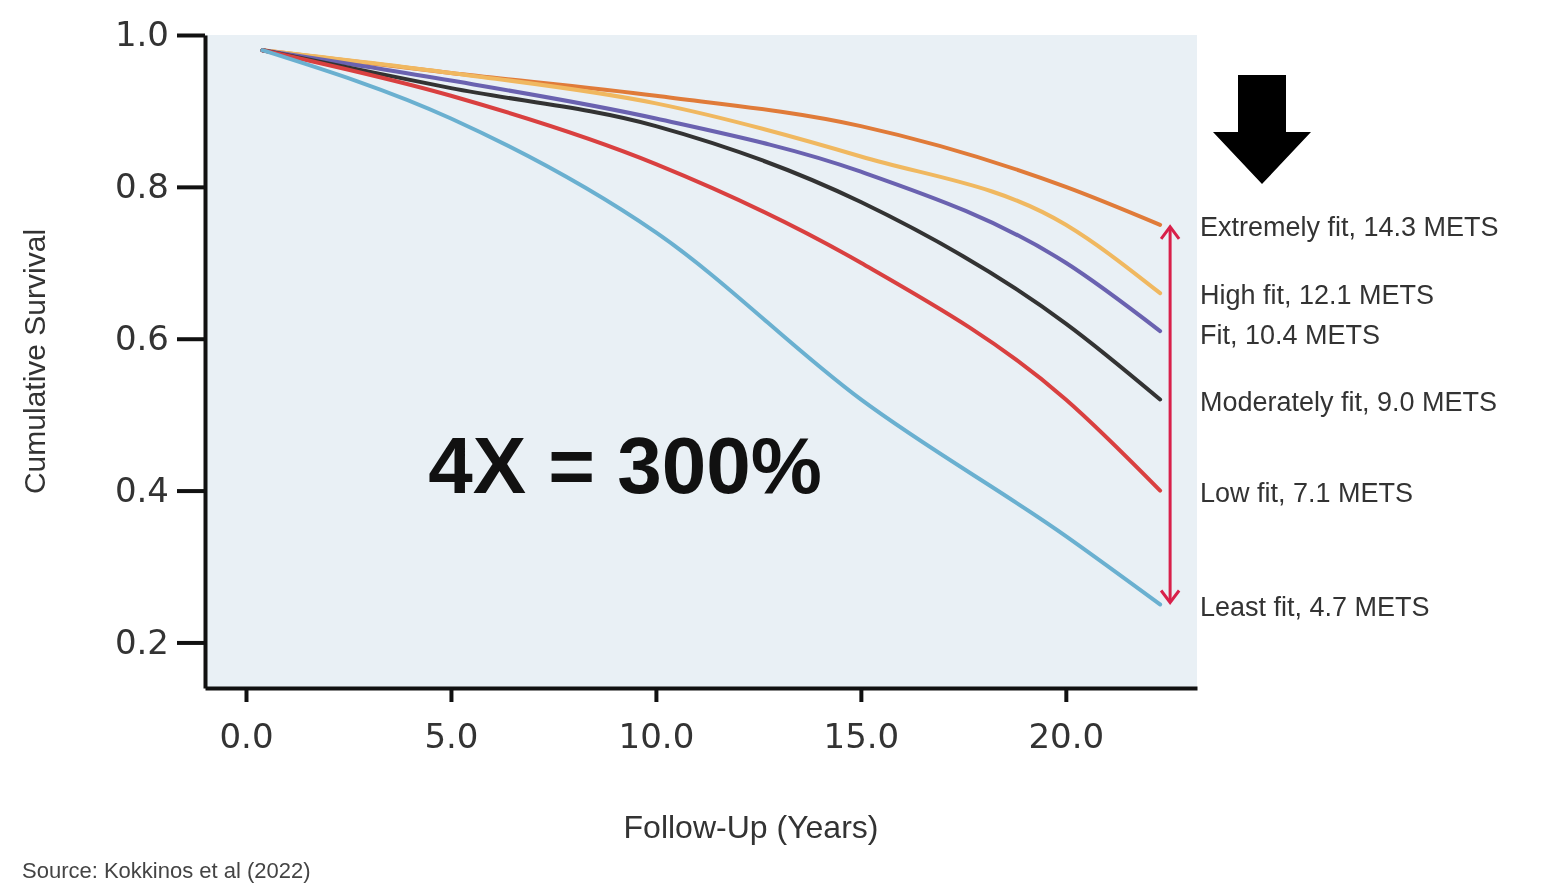  Describe the element at coordinates (1349, 401) in the screenshot. I see `series-label: Moderately fit, 9.0 METS` at that location.